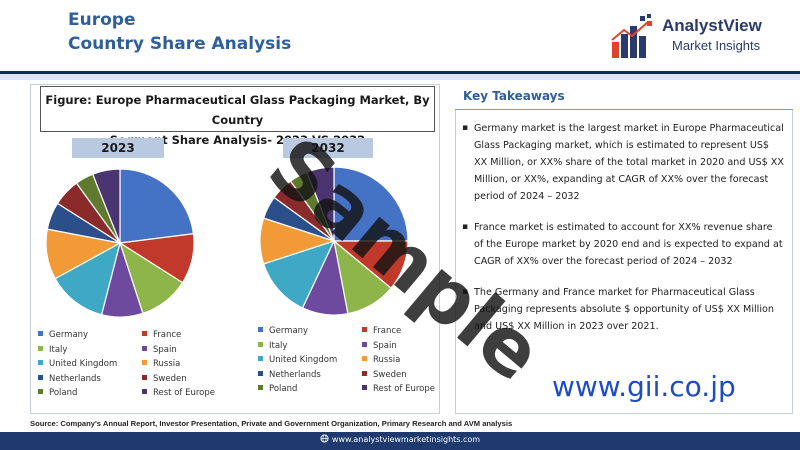 This screenshot has width=800, height=450. Describe the element at coordinates (716, 45) in the screenshot. I see `logo-subtitle: Market Insights` at that location.